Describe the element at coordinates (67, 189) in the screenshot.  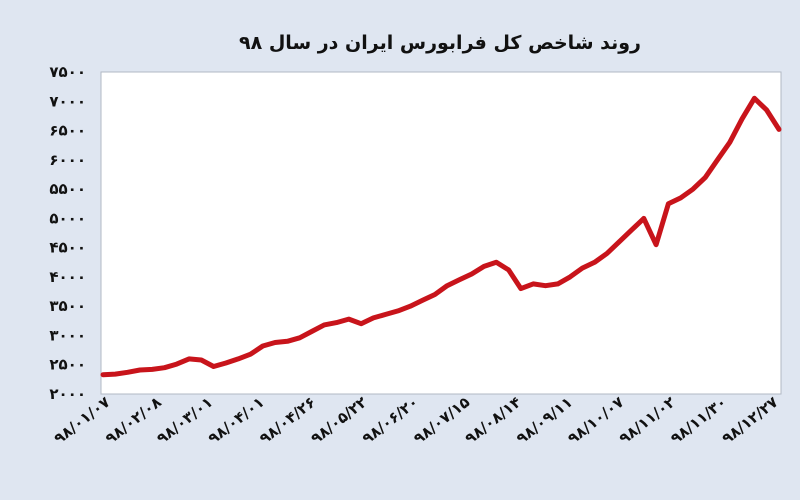
I see `y-tick-label: ۵۵۰۰` at that location.